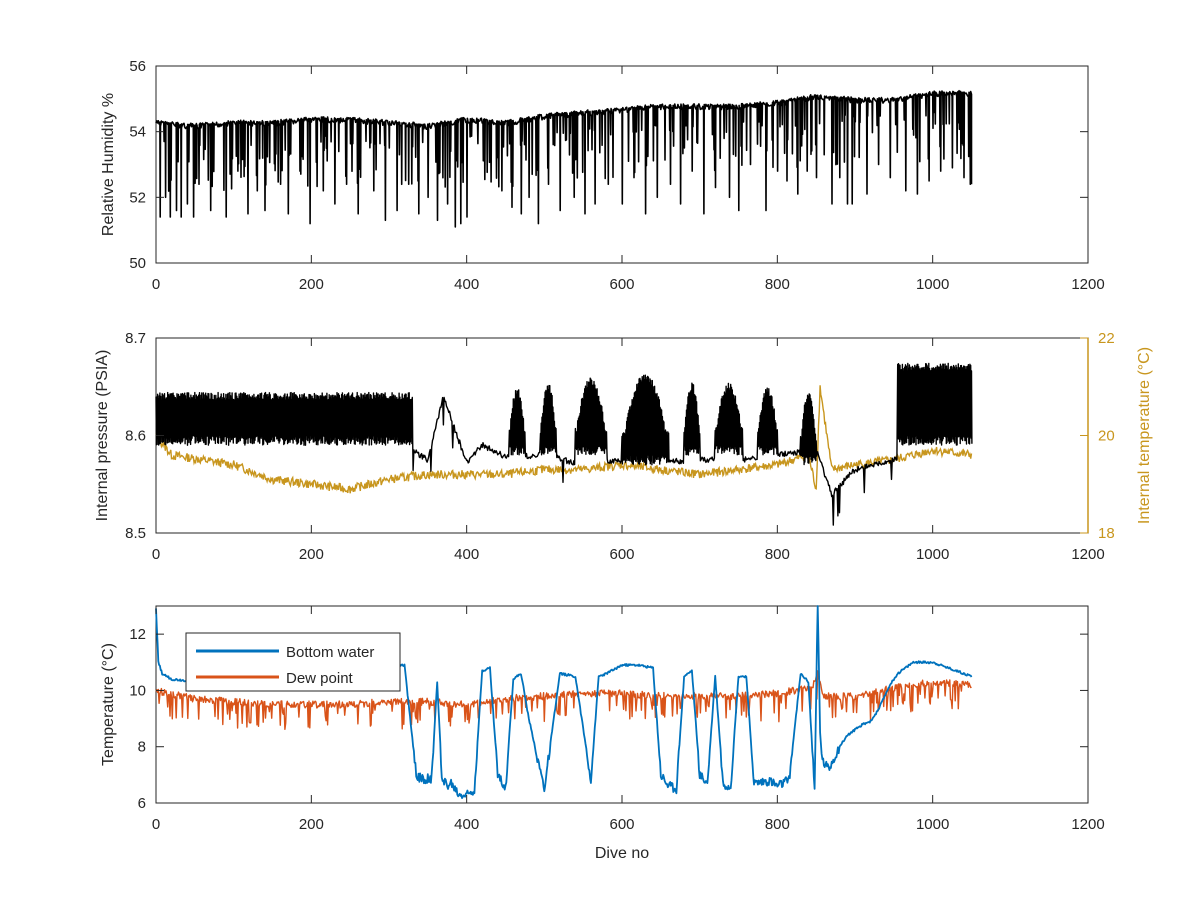 Image resolution: width=1200 pixels, height=900 pixels. Describe the element at coordinates (564, 158) in the screenshot. I see `humidity-series-line` at that location.